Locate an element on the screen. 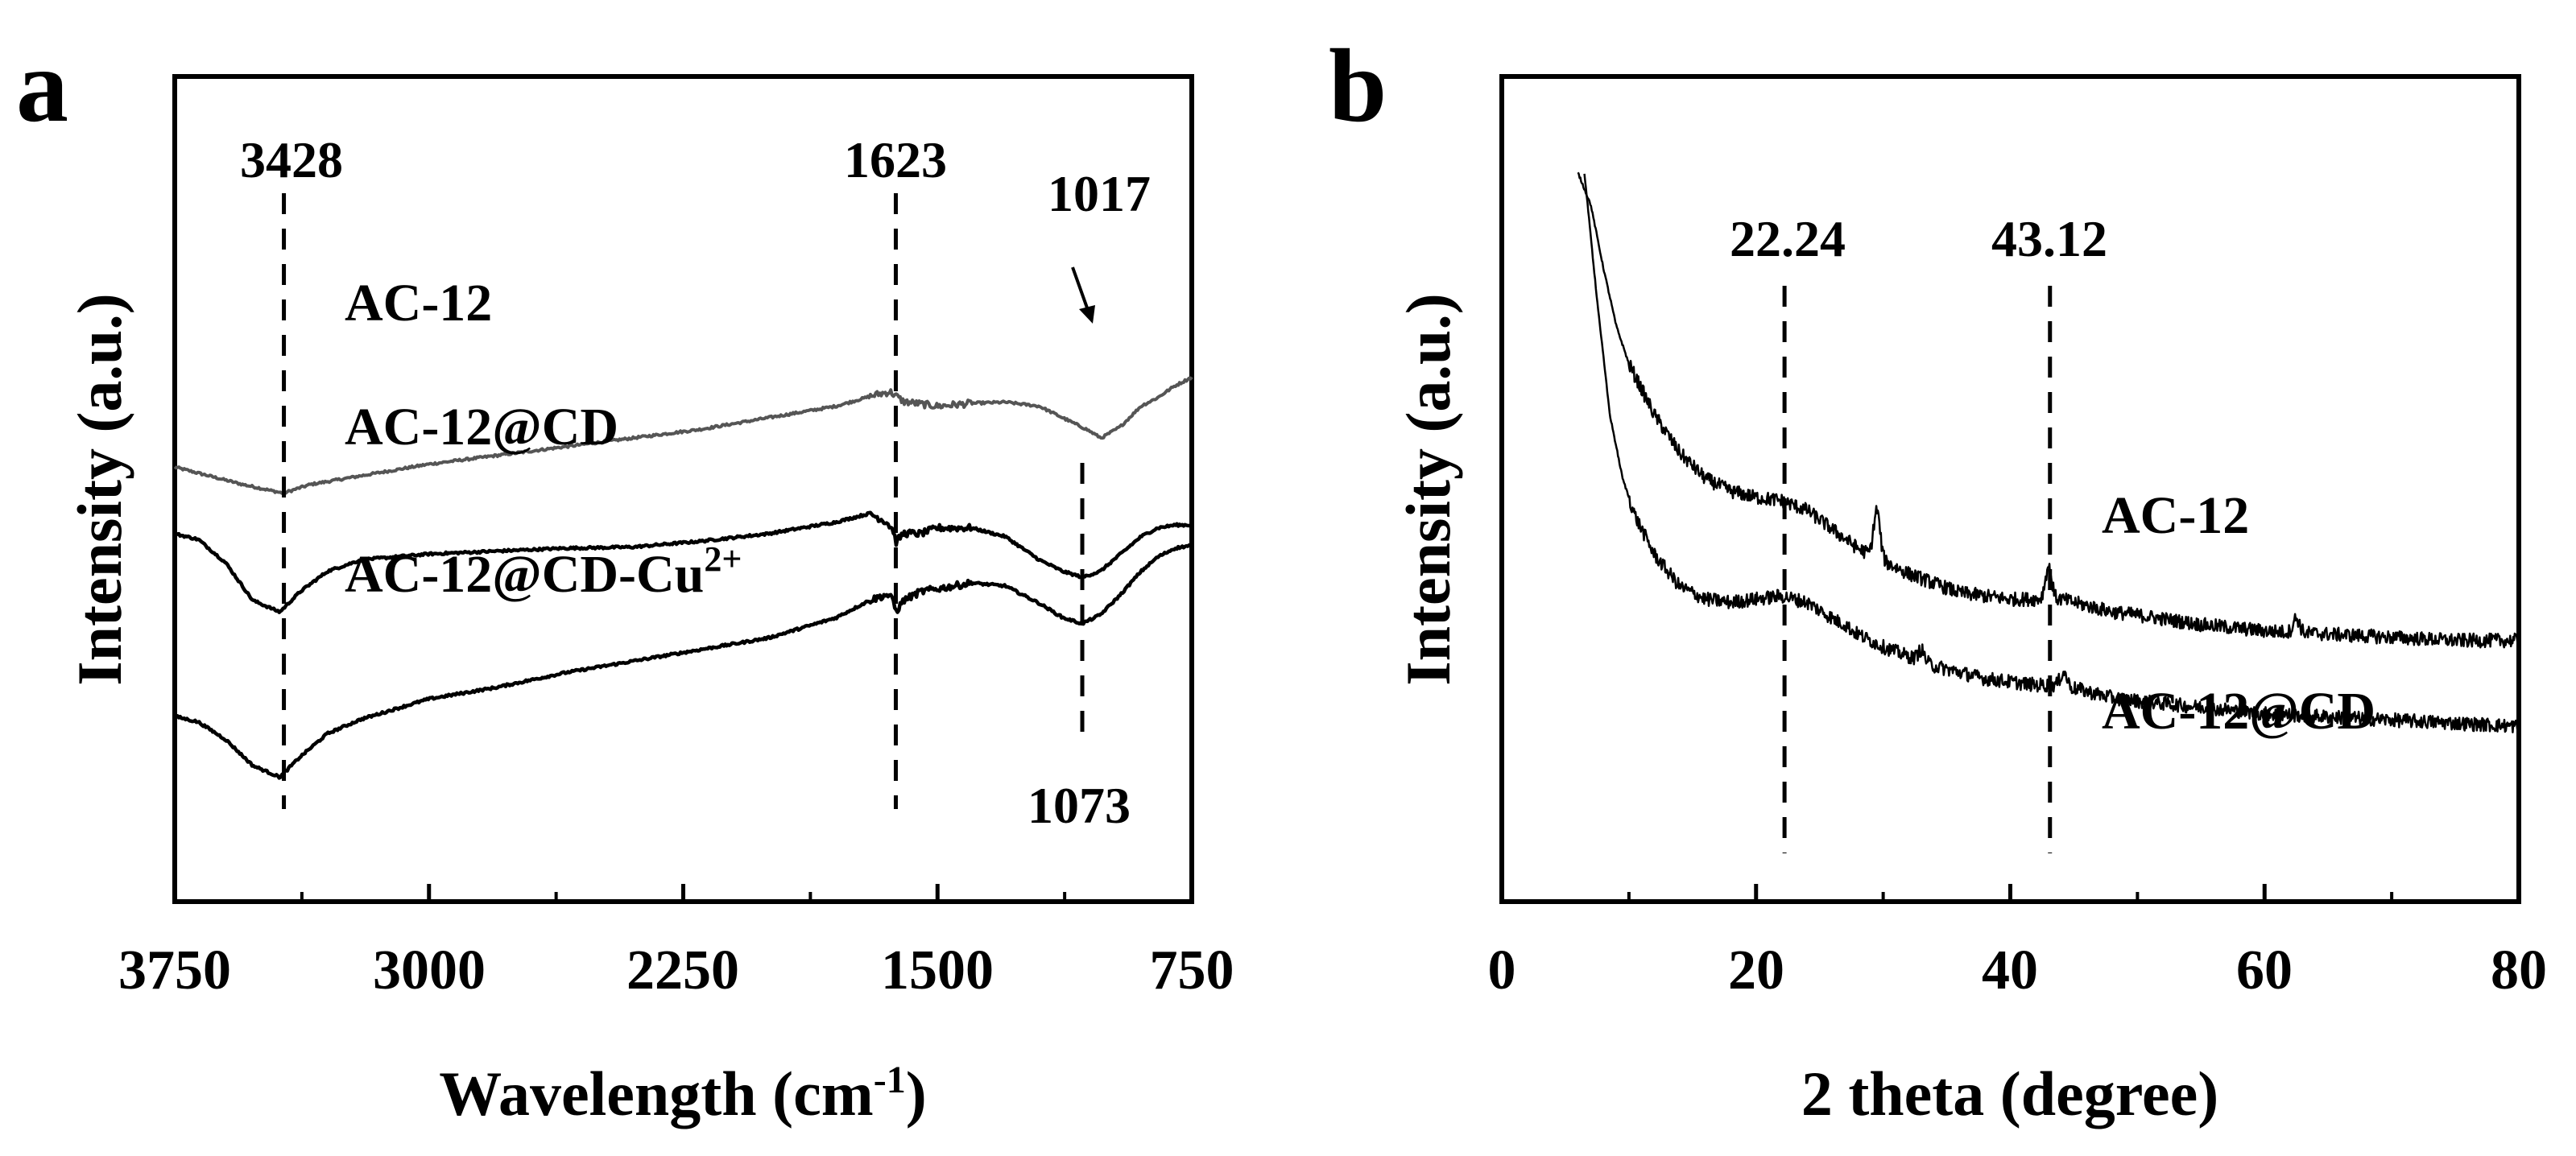 The height and width of the screenshot is (1156, 2576). panel-a-label: a is located at coordinates (42, 86).